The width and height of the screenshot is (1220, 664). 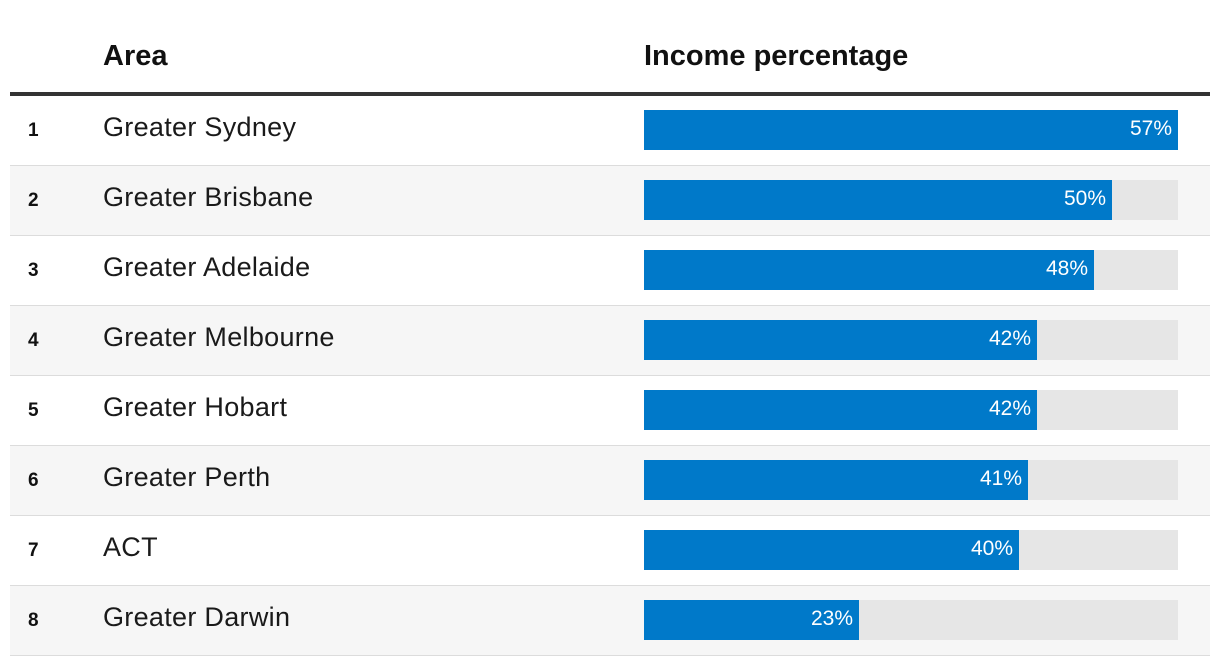 I want to click on bar-track: 48%, so click(x=911, y=270).